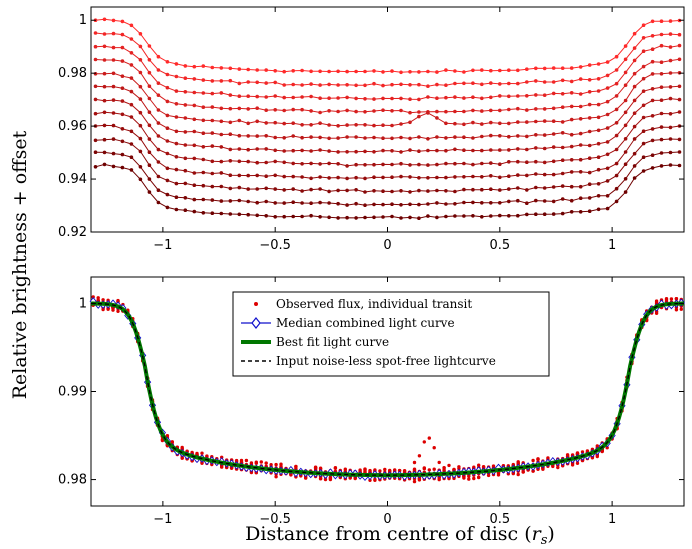  I want to click on top-y-tick-label: 1, so click(83, 20).